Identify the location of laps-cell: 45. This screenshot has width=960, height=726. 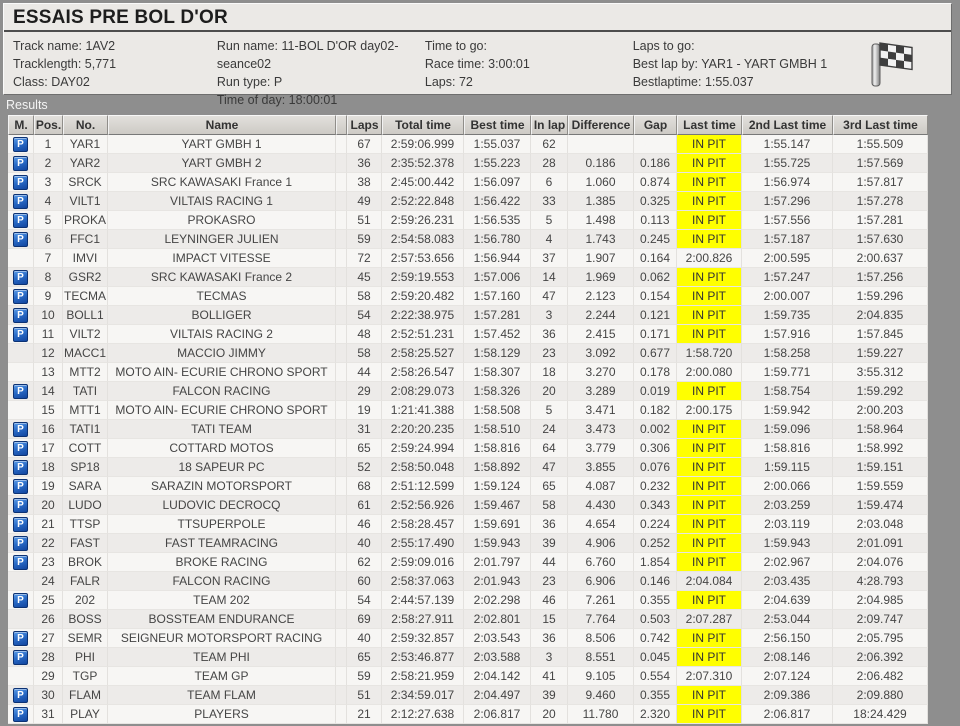
(364, 277).